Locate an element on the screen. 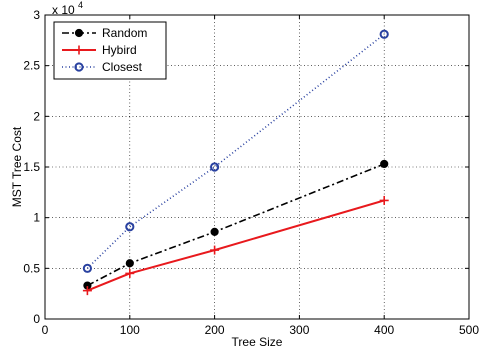 This screenshot has width=490, height=347. legend-label: Closest is located at coordinates (122, 67).